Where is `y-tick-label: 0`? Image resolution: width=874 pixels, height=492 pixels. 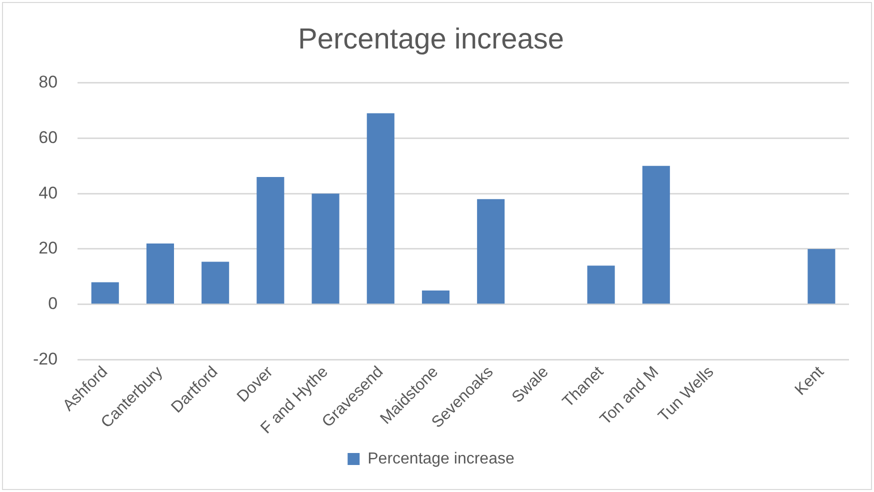
y-tick-label: 0 is located at coordinates (53, 304).